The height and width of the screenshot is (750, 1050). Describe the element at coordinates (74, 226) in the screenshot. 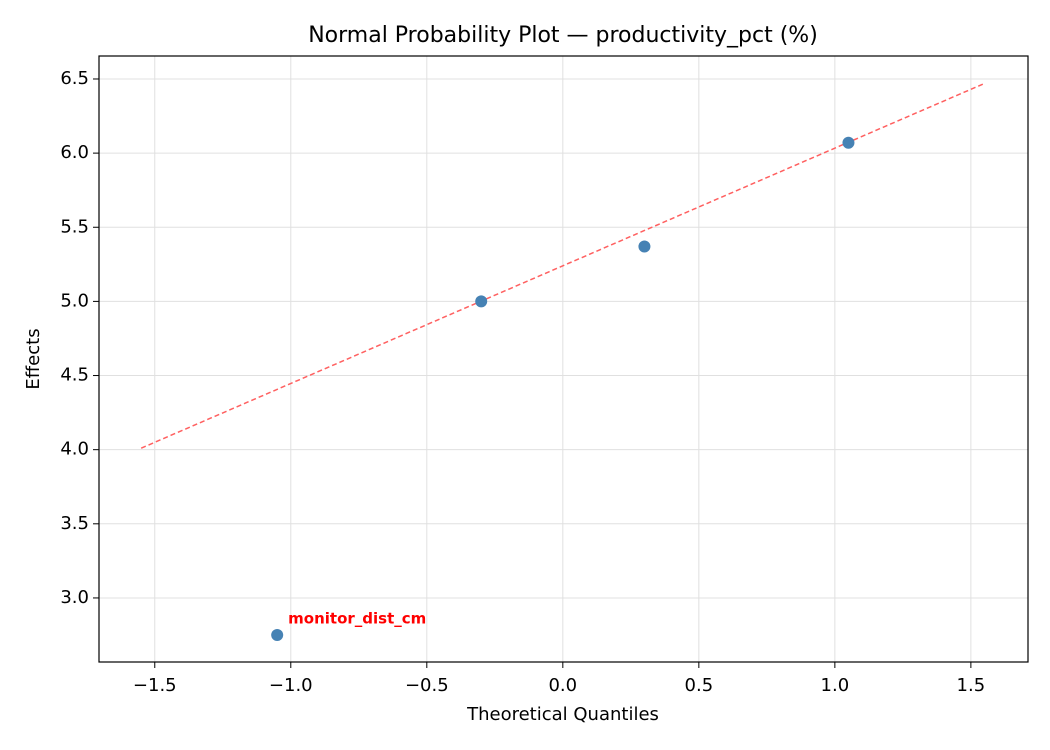

I see `y-tick-label: 5.5` at that location.